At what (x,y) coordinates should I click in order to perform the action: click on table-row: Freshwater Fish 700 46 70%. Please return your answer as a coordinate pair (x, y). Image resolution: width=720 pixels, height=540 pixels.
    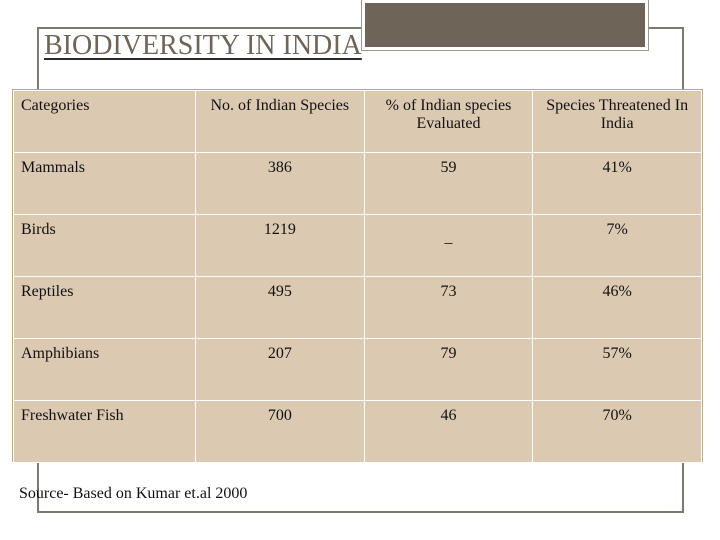
    Looking at the image, I should click on (357, 431).